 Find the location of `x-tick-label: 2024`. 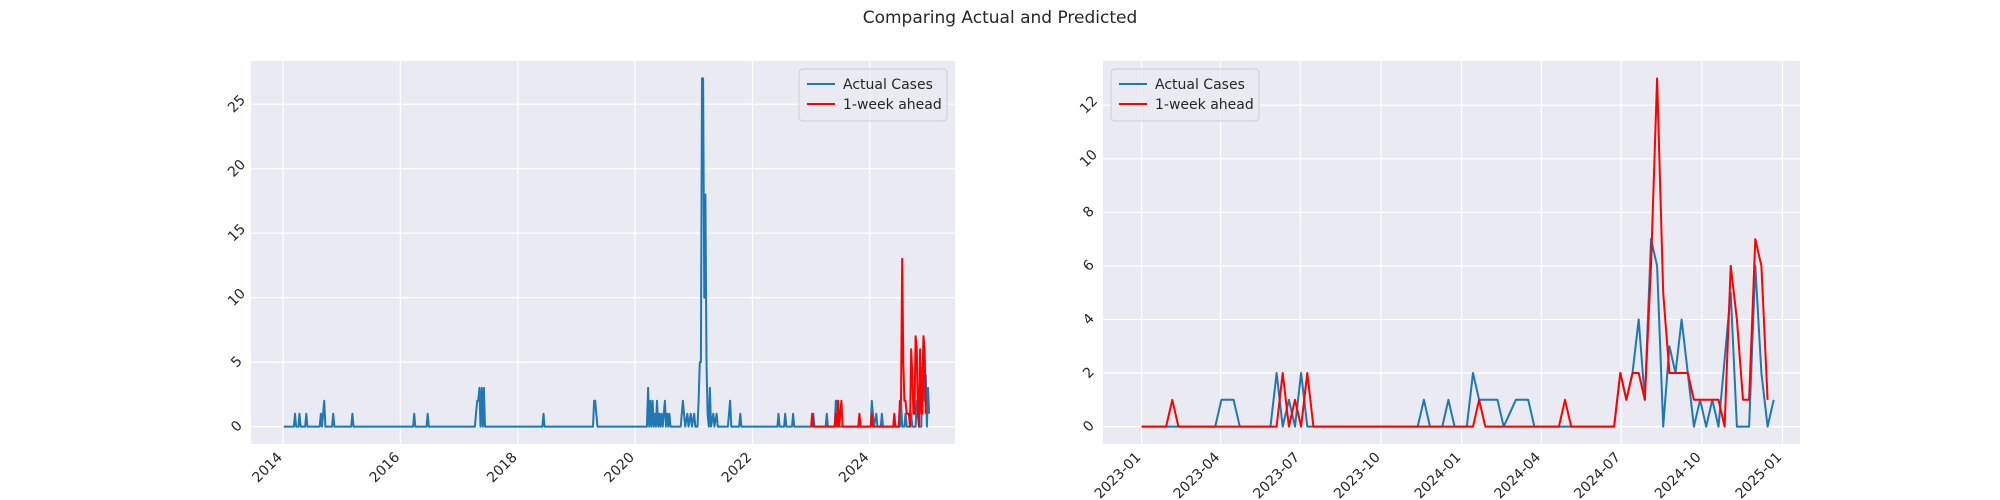

x-tick-label: 2024 is located at coordinates (854, 467).